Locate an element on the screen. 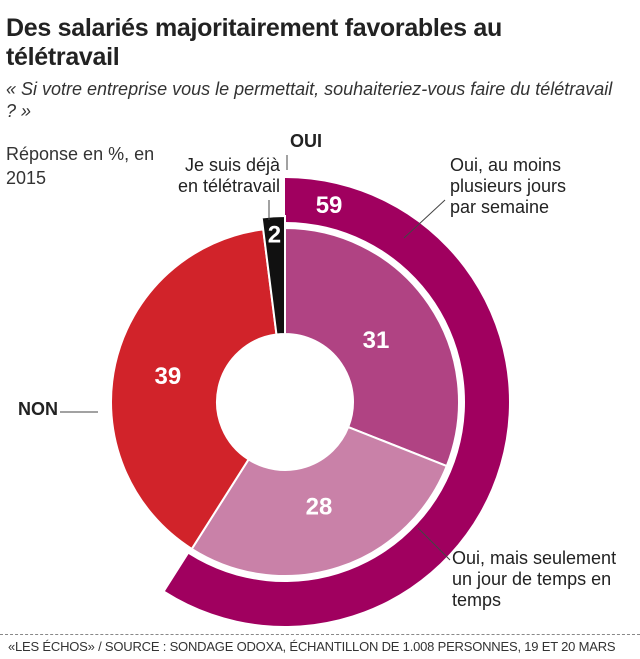  data-label-1: 28 is located at coordinates (319, 507).